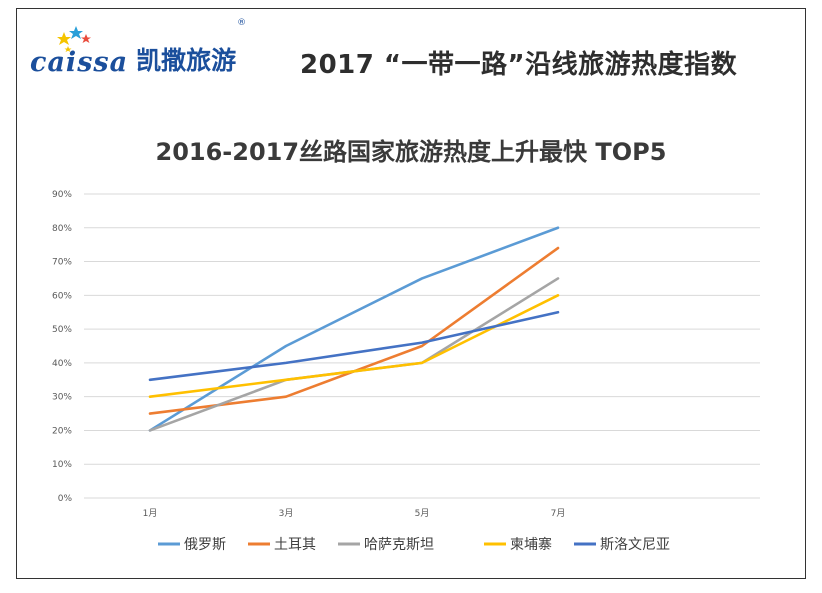  Describe the element at coordinates (62, 465) in the screenshot. I see `y-tick-label: 10%` at that location.